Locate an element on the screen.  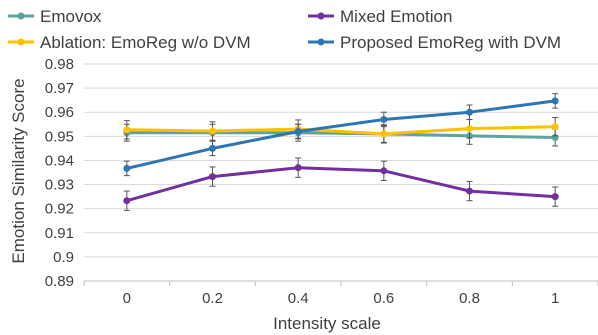
x-tick-label: 0.2 is located at coordinates (212, 298).